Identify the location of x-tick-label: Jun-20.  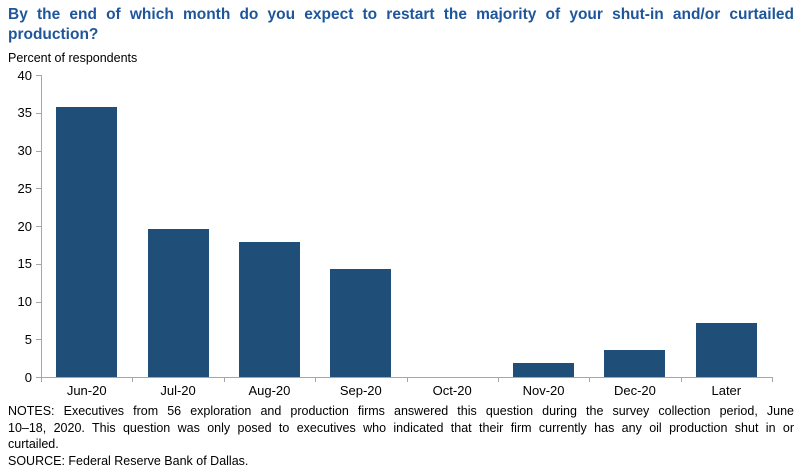
(86, 390).